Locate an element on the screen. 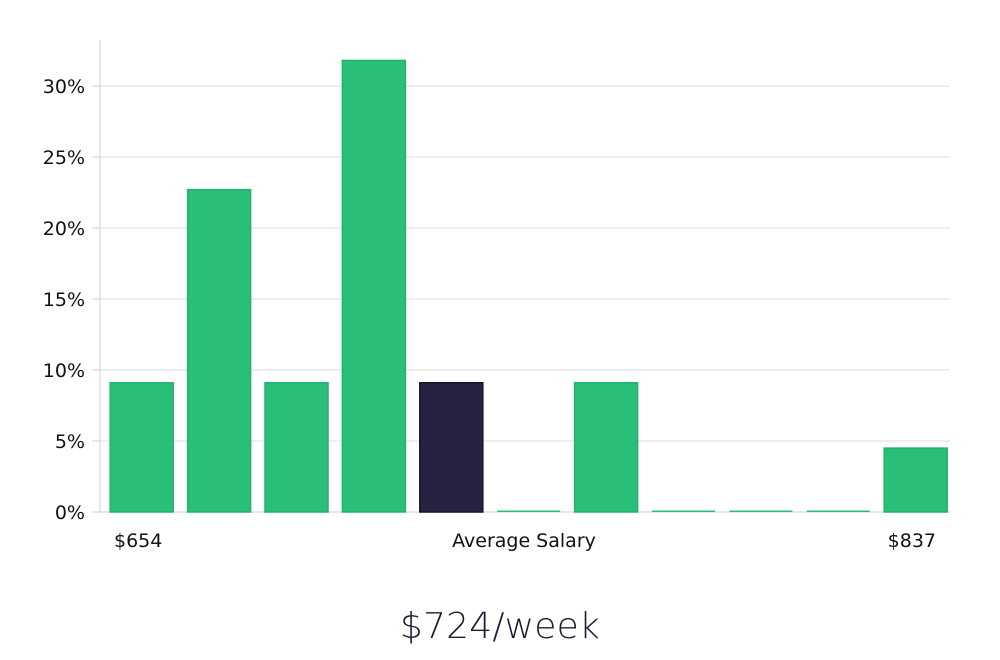 The image size is (1000, 660). y-tick-label: 30% is located at coordinates (64, 87).